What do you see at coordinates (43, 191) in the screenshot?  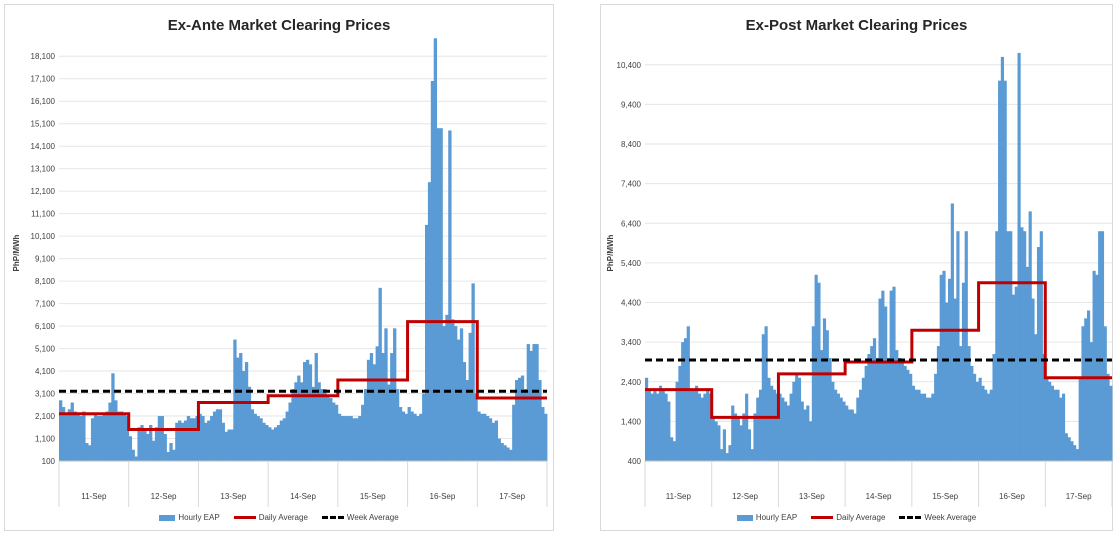 I see `y-tick-label: 12,100` at bounding box center [43, 191].